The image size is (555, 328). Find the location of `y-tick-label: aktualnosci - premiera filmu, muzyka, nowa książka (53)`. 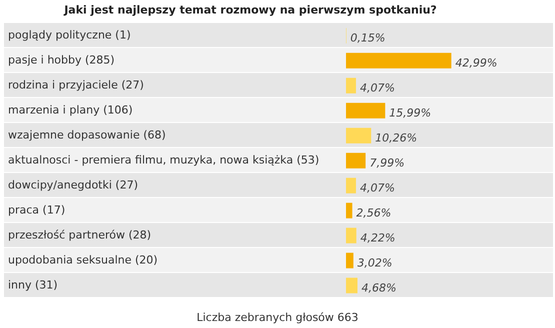

y-tick-label: aktualnosci - premiera filmu, muzyka, nowa książka (53) is located at coordinates (164, 159).